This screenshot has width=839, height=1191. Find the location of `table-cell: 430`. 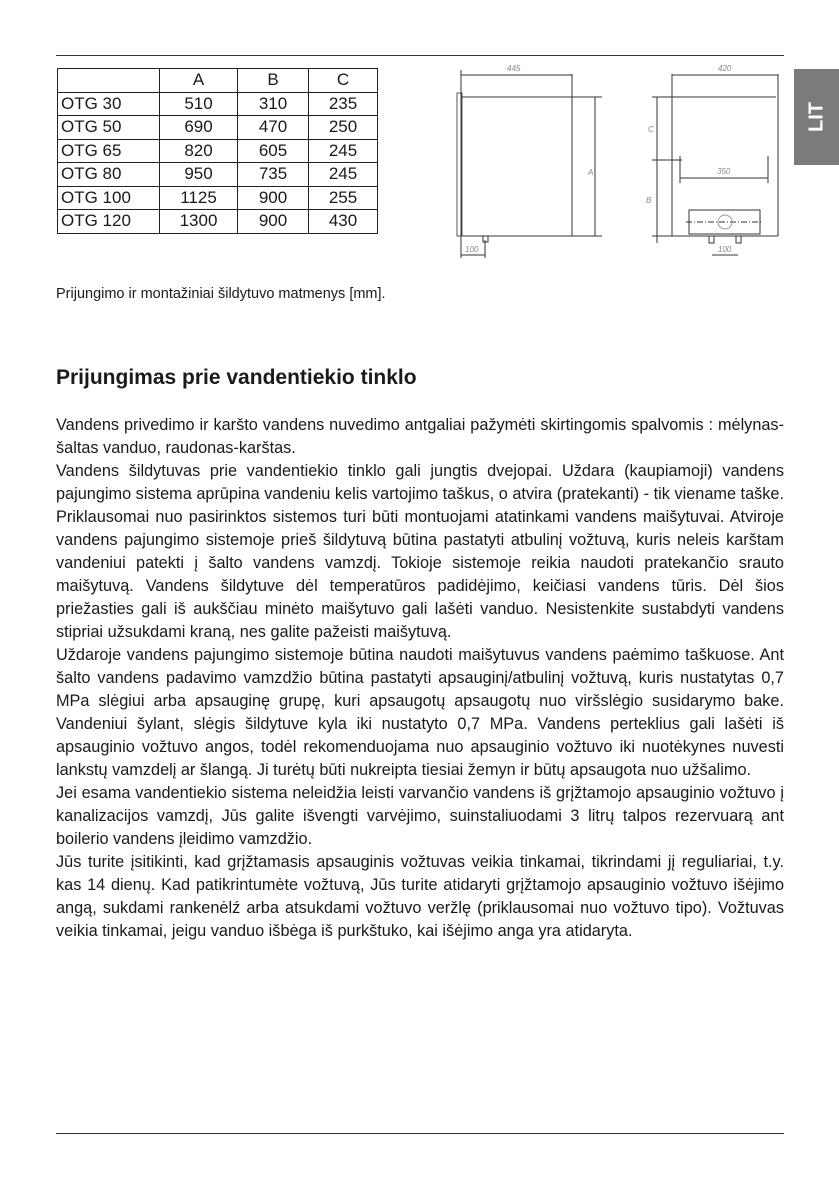

table-cell: 430 is located at coordinates (343, 221).